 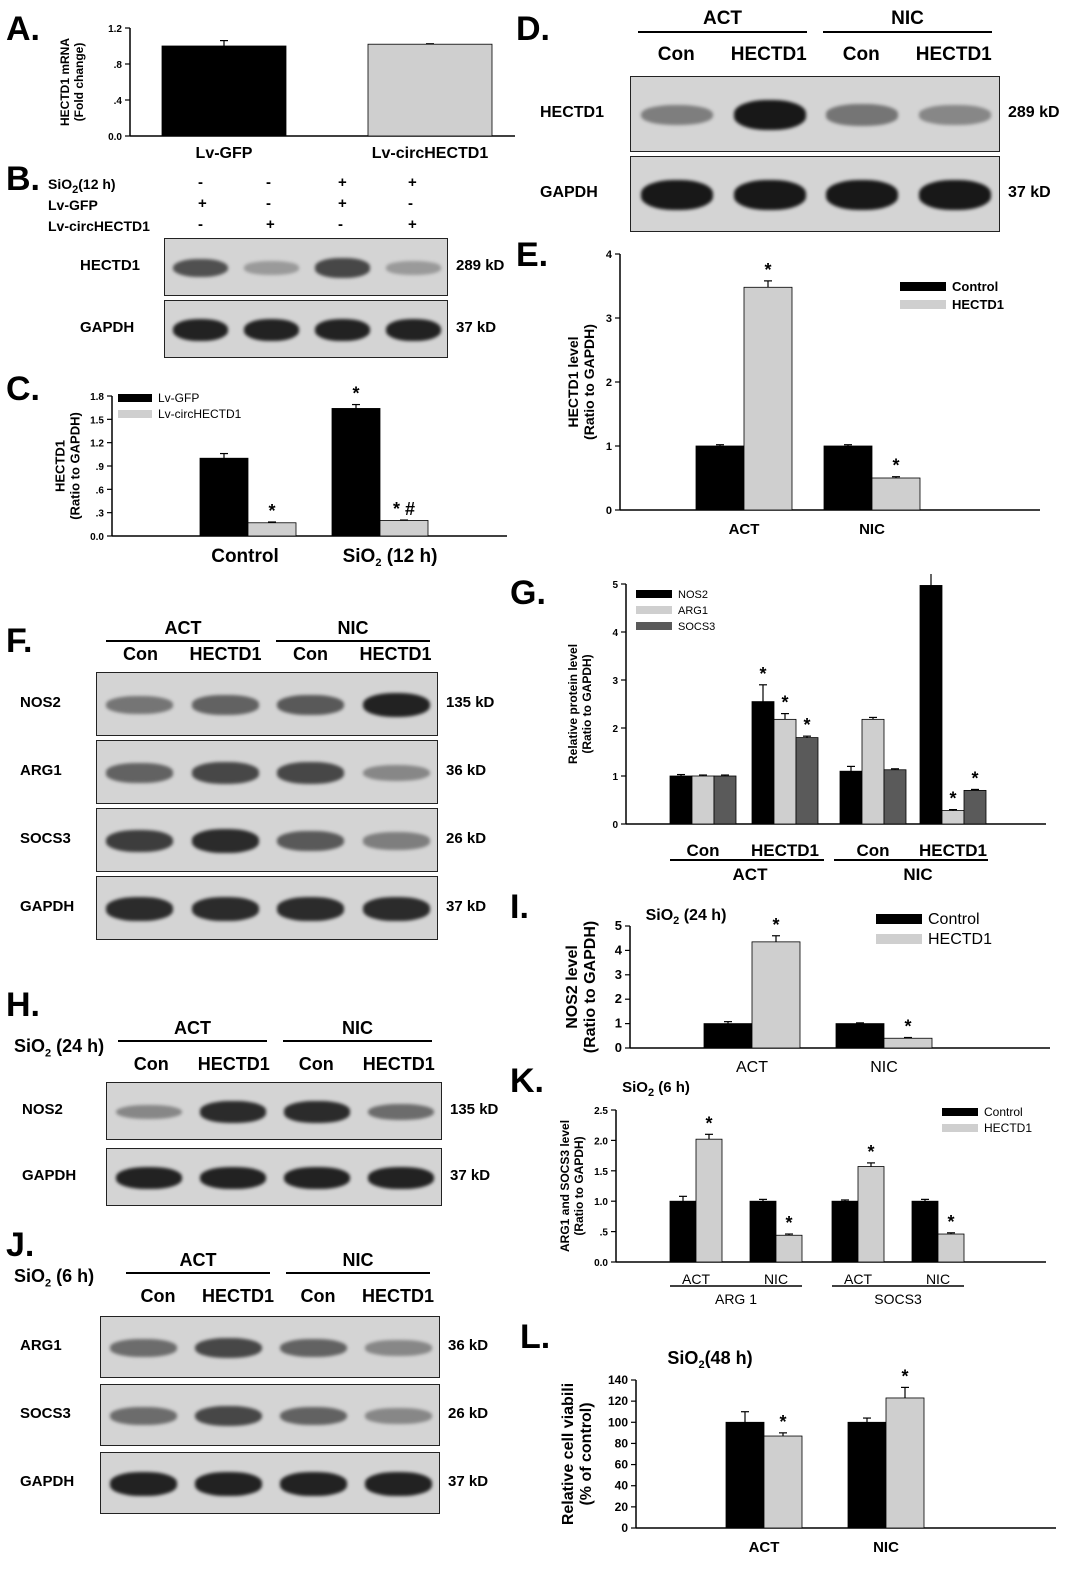 What do you see at coordinates (342, 203) in the screenshot?
I see `treatment-mark: +` at bounding box center [342, 203].